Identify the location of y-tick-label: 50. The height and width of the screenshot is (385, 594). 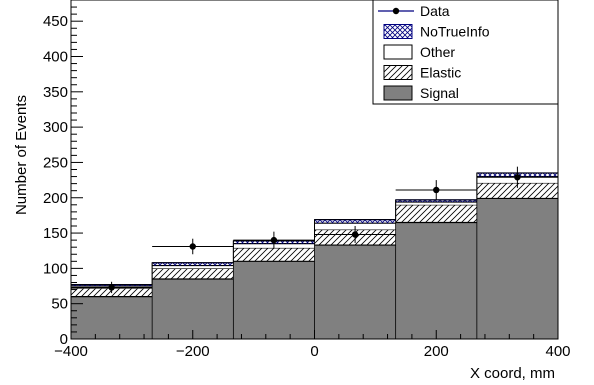
(59, 304).